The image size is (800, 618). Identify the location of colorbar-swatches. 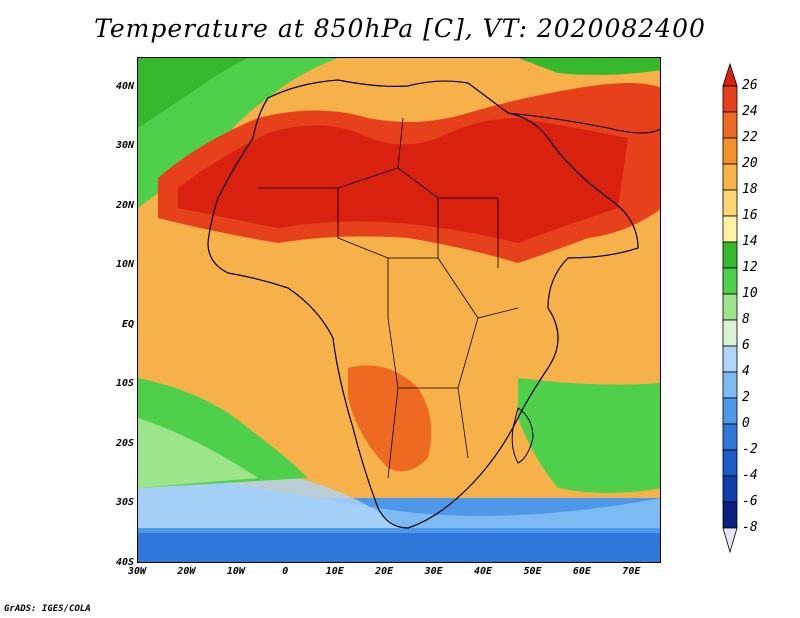
(730, 308).